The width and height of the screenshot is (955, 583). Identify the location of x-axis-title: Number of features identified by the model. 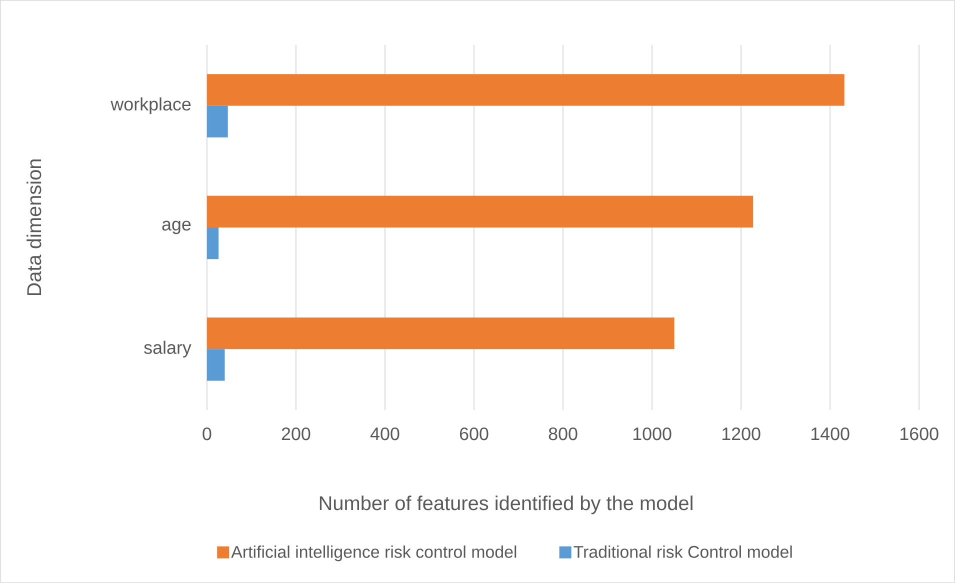
(506, 505).